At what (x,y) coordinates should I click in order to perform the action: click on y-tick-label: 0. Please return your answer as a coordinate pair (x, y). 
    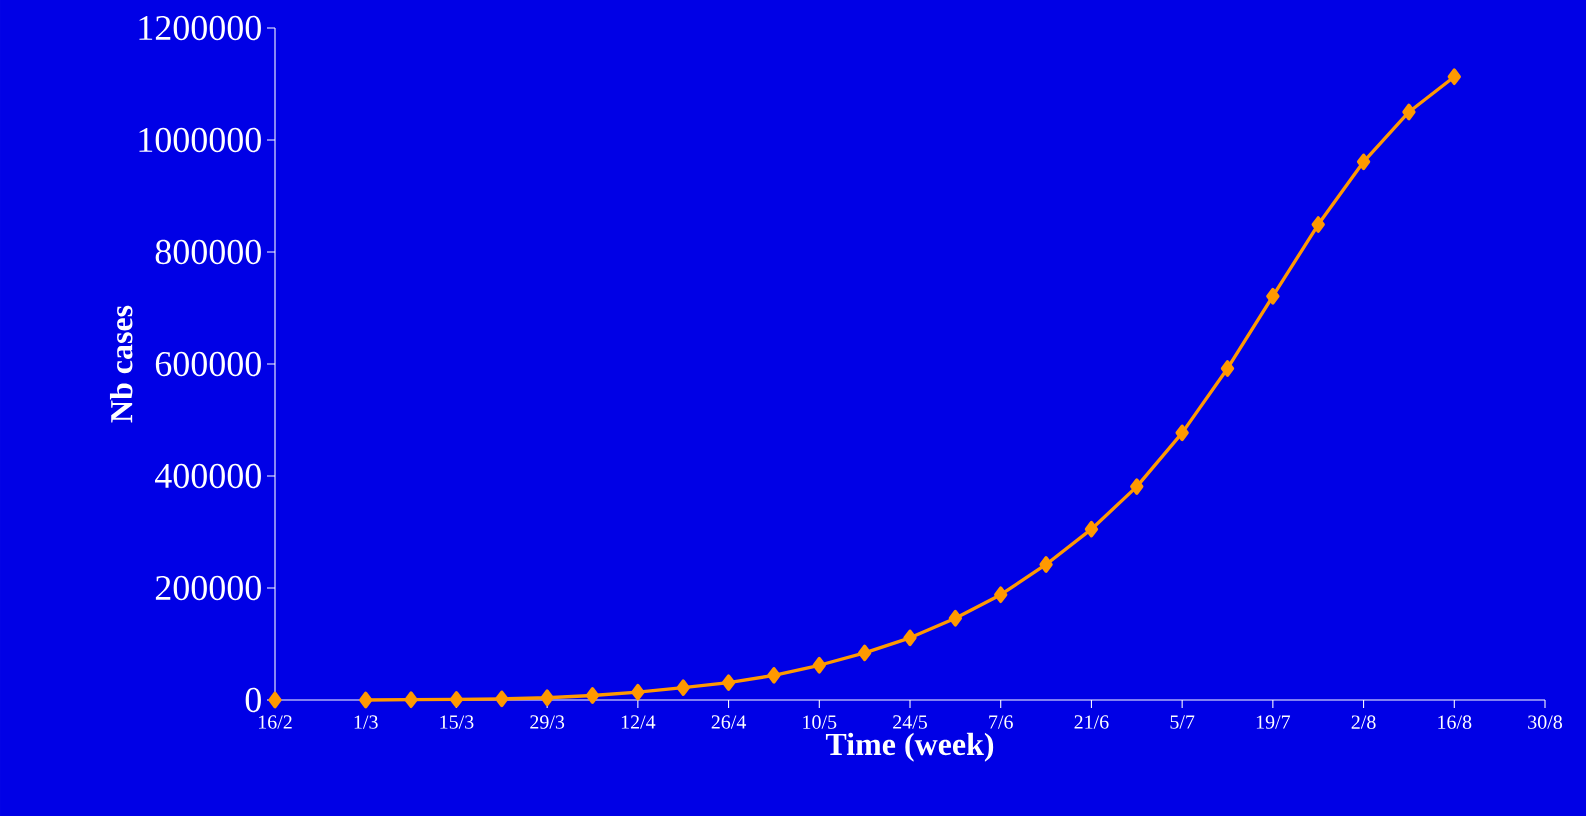
    Looking at the image, I should click on (253, 700).